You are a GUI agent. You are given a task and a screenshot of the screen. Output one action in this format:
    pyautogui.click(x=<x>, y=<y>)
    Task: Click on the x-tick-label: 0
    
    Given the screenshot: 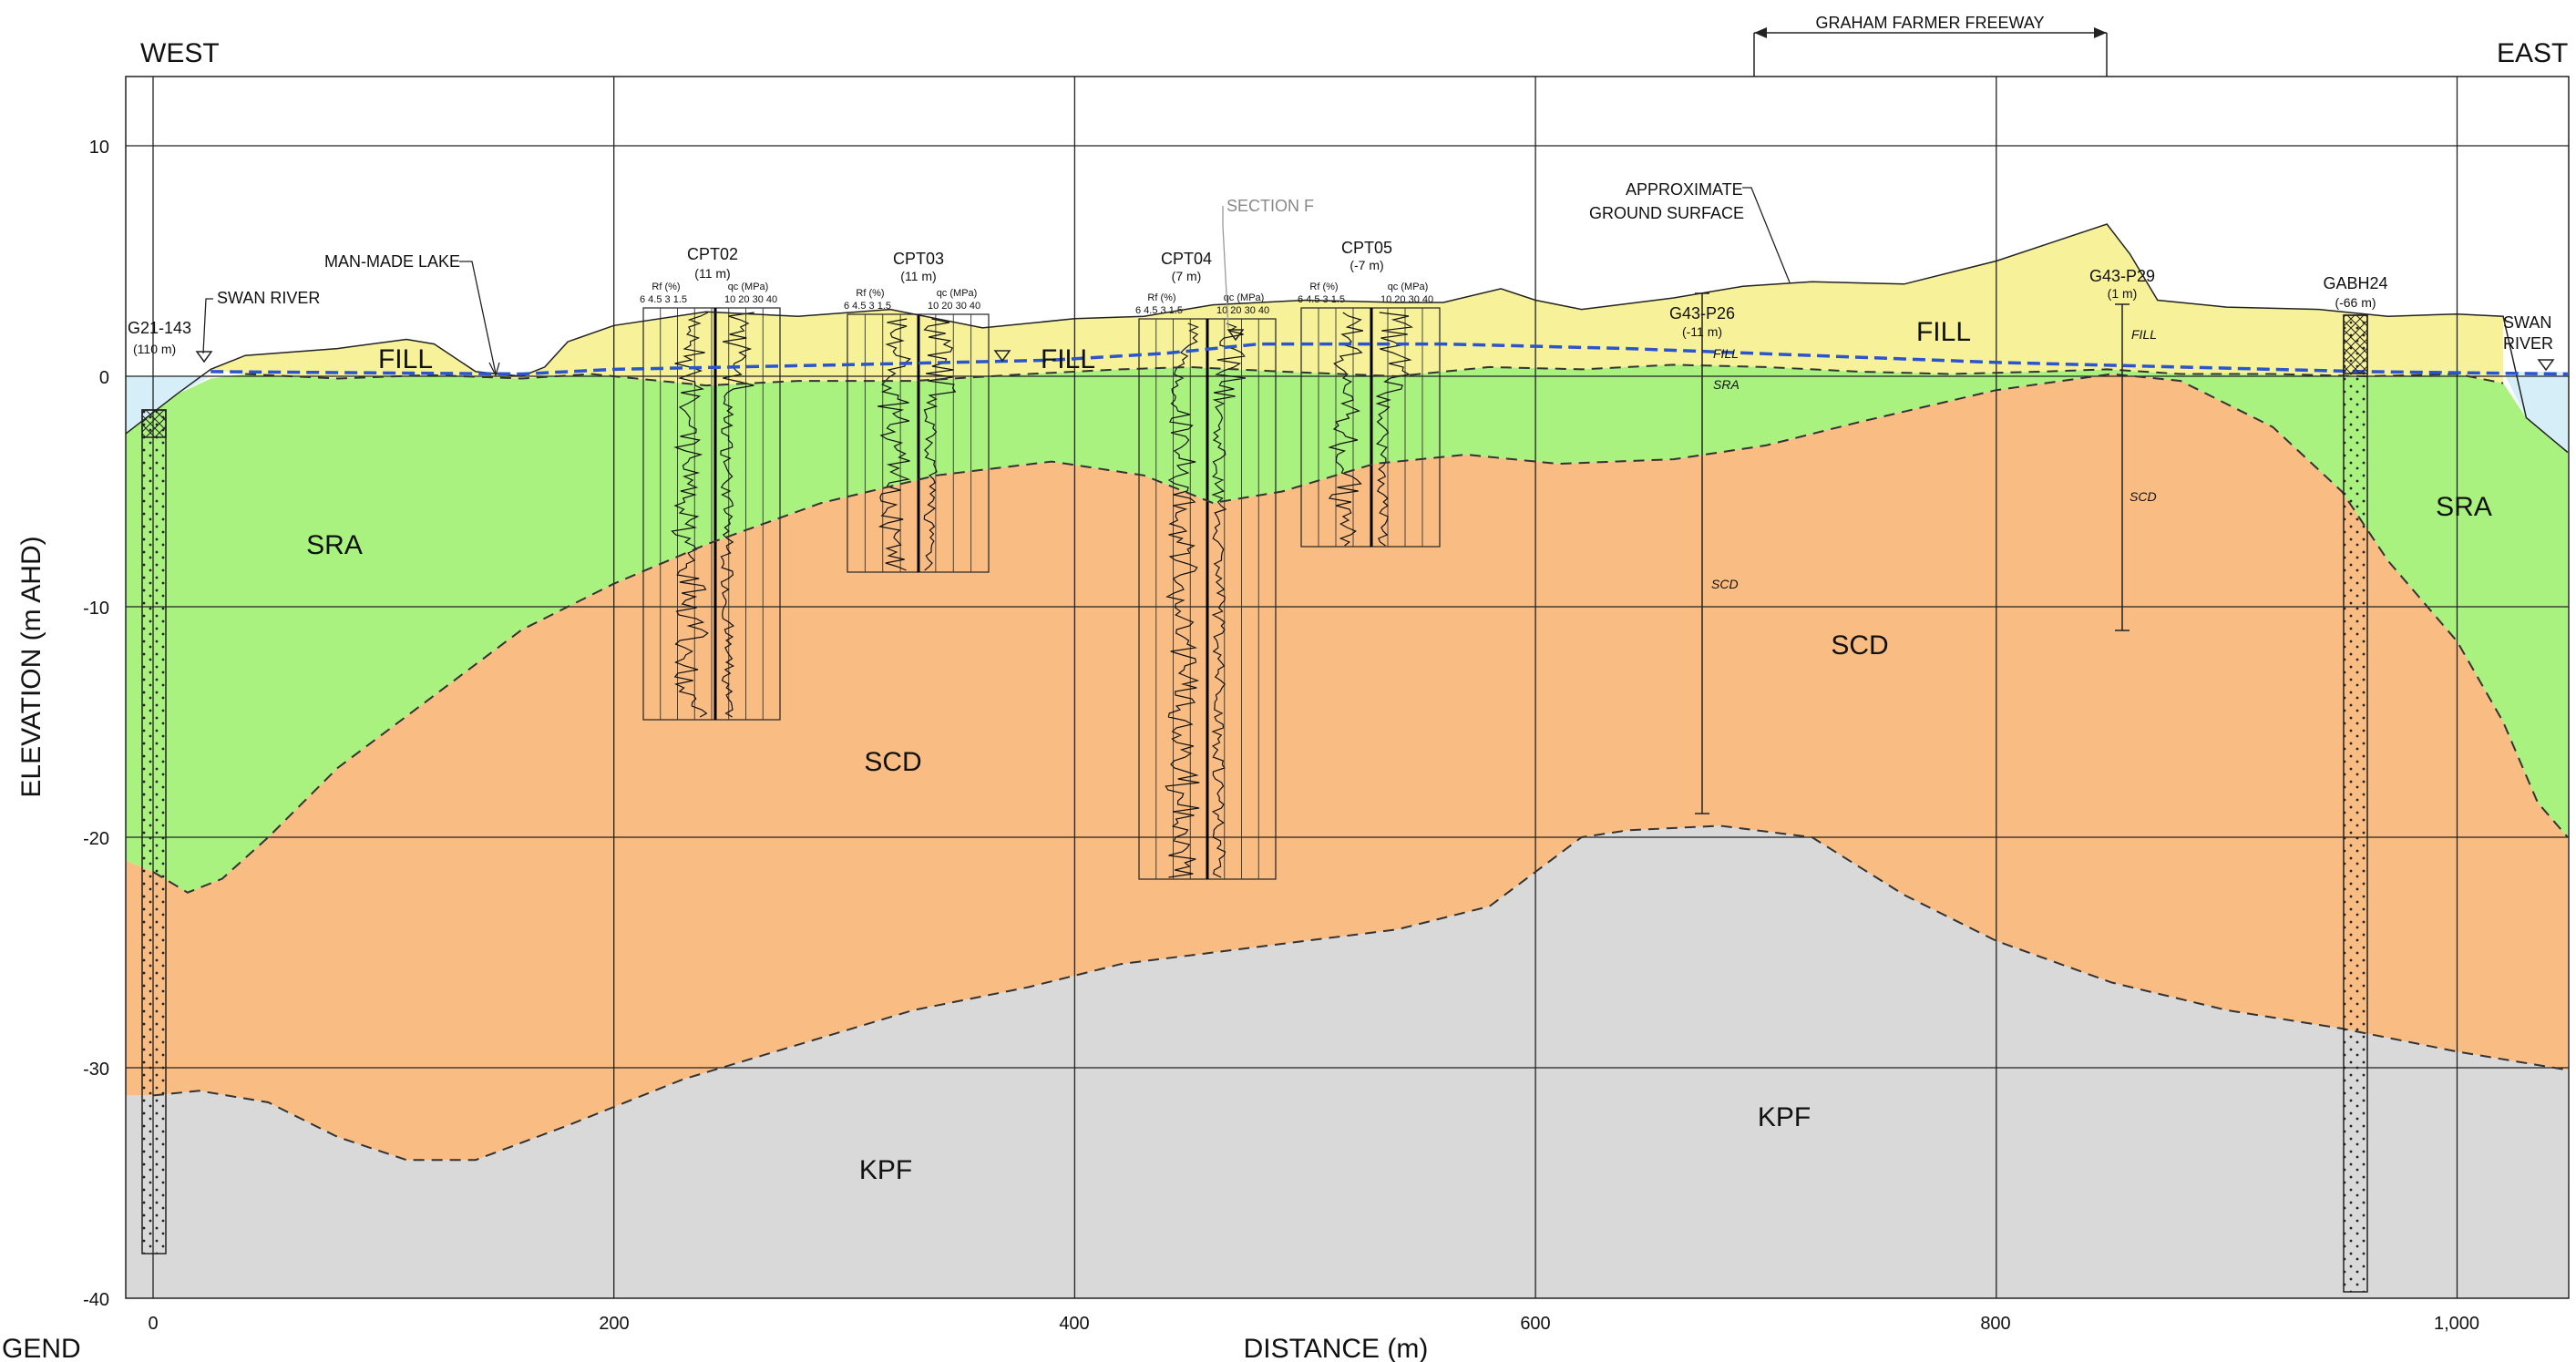 What is the action you would take?
    pyautogui.click(x=153, y=1324)
    